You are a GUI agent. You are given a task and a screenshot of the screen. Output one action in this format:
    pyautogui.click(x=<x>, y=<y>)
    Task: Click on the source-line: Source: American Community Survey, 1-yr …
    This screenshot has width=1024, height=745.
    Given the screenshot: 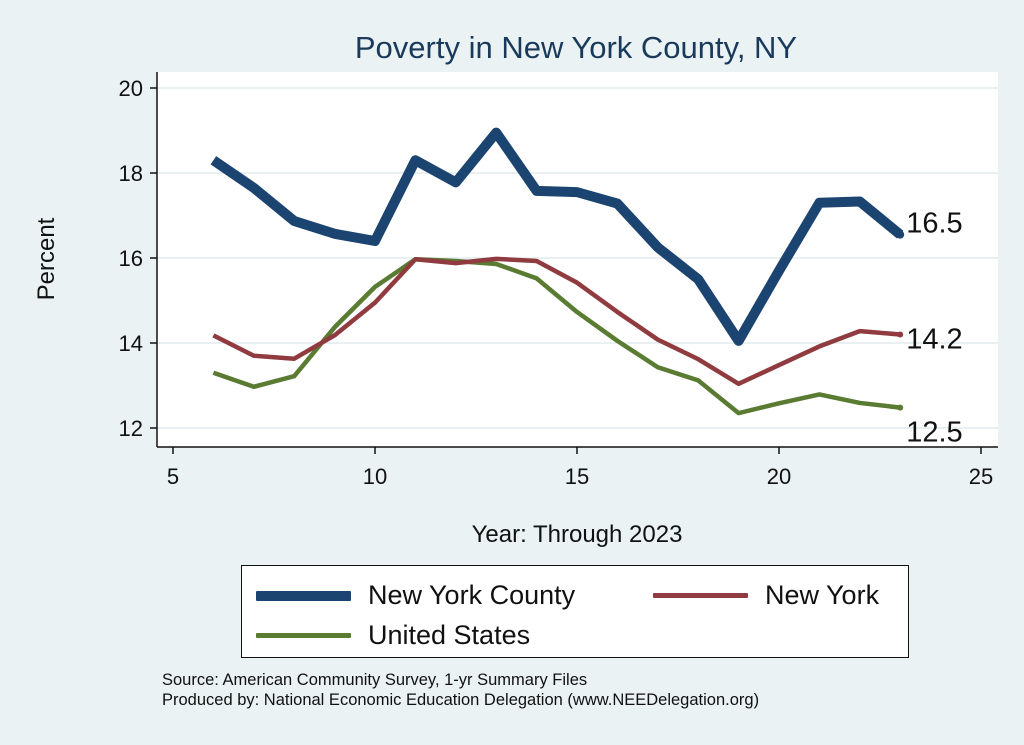 What is the action you would take?
    pyautogui.click(x=375, y=680)
    